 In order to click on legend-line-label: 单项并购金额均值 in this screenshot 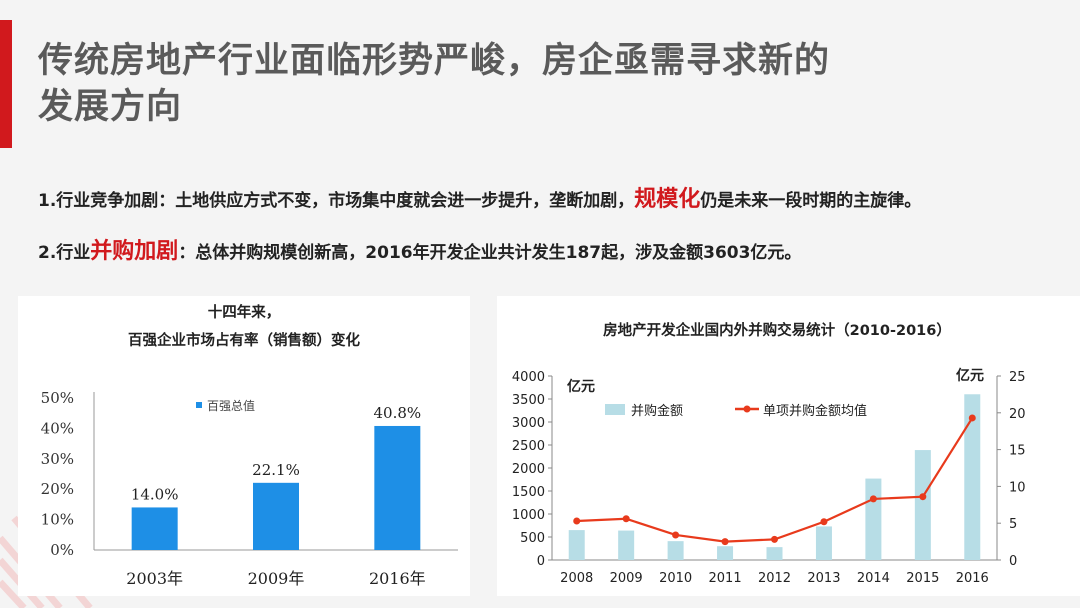, I will do `click(815, 411)`.